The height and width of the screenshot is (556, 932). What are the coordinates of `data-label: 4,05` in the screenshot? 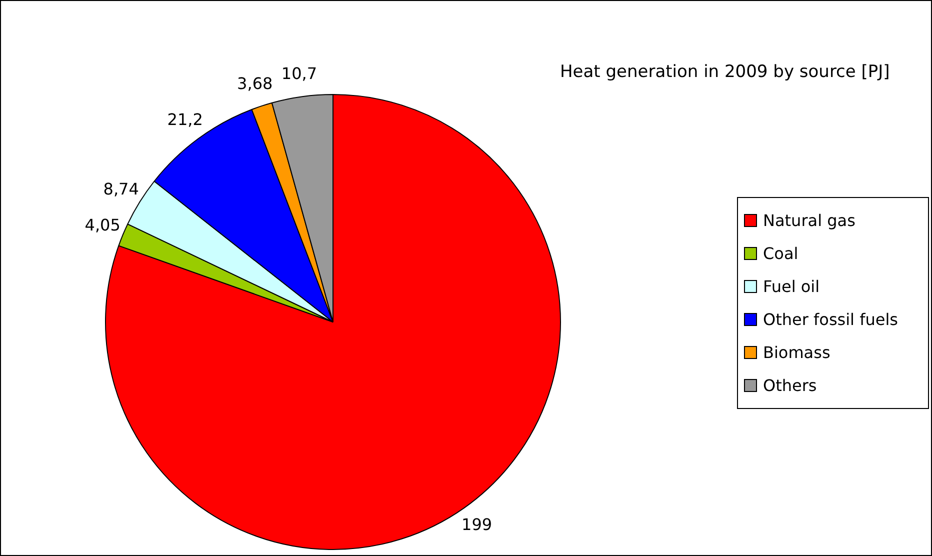 It's located at (102, 224).